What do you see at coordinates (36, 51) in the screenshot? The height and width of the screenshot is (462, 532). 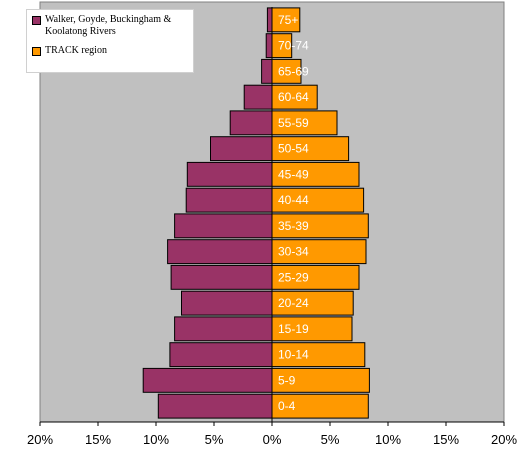 I see `legend-swatch-track` at bounding box center [36, 51].